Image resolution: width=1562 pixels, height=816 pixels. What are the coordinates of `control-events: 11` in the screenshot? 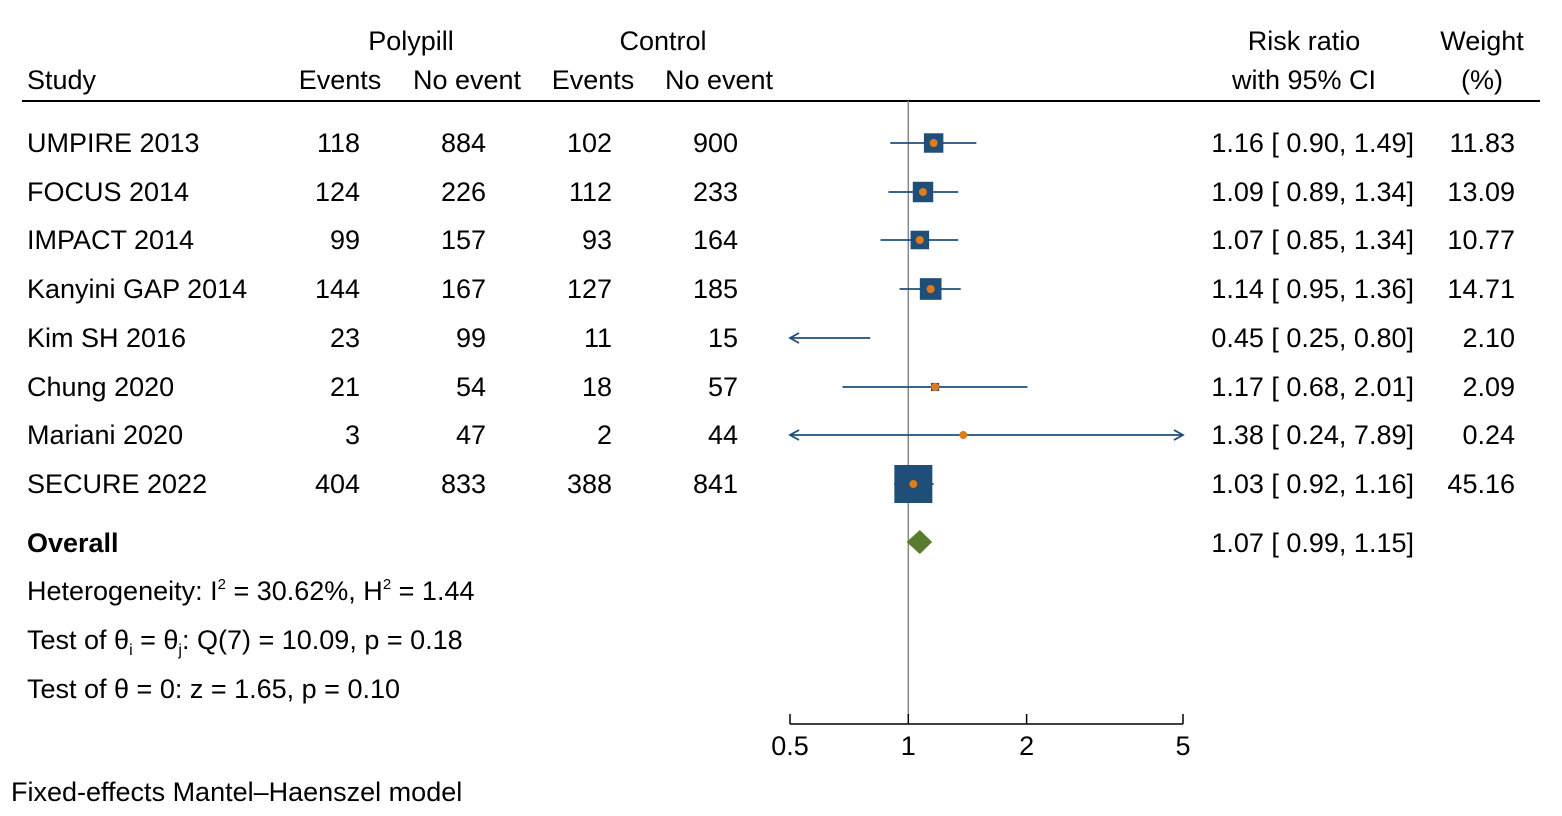 It's located at (598, 338).